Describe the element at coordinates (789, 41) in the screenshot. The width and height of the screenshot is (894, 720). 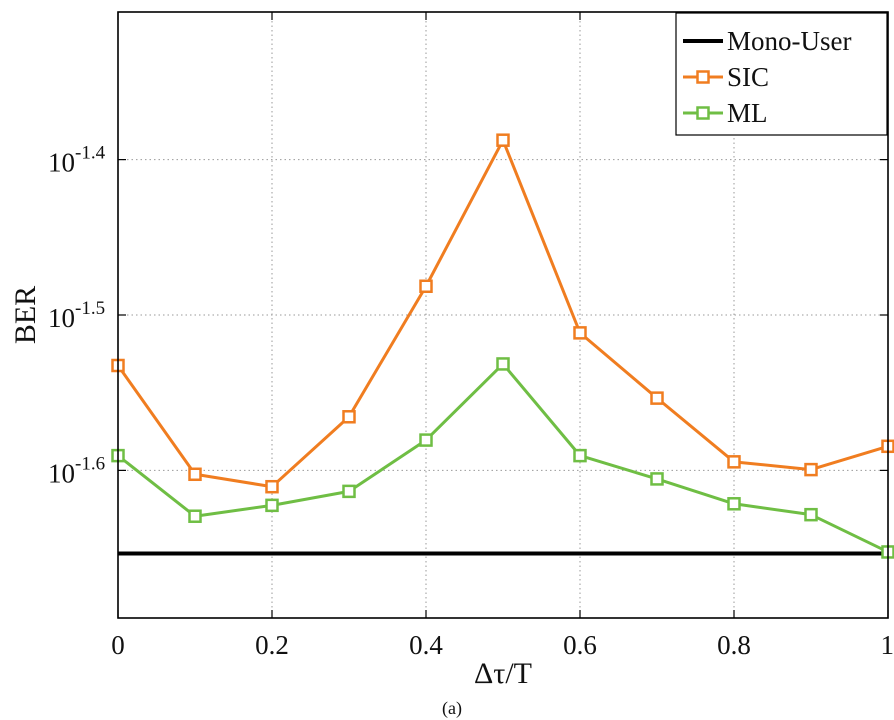
I see `mono-user-legend-label: Mono-User` at that location.